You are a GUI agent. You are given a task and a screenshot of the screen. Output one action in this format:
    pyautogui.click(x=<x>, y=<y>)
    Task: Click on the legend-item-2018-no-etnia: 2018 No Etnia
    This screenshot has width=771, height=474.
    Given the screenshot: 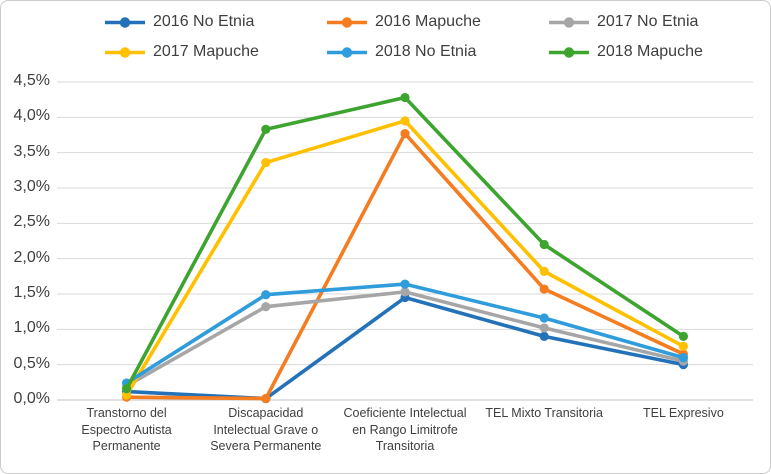 What is the action you would take?
    pyautogui.click(x=437, y=52)
    